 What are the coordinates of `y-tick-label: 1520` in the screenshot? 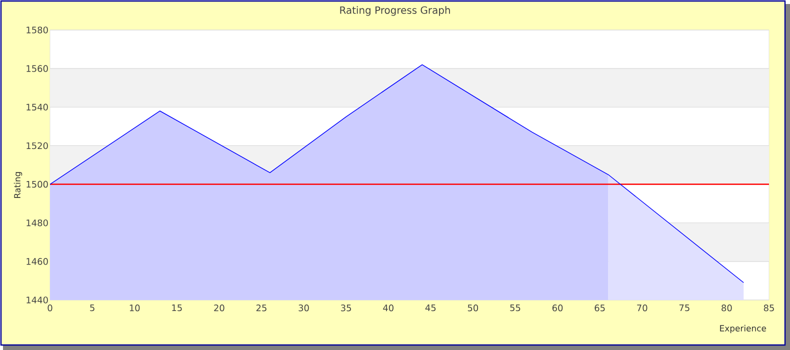 It's located at (37, 146).